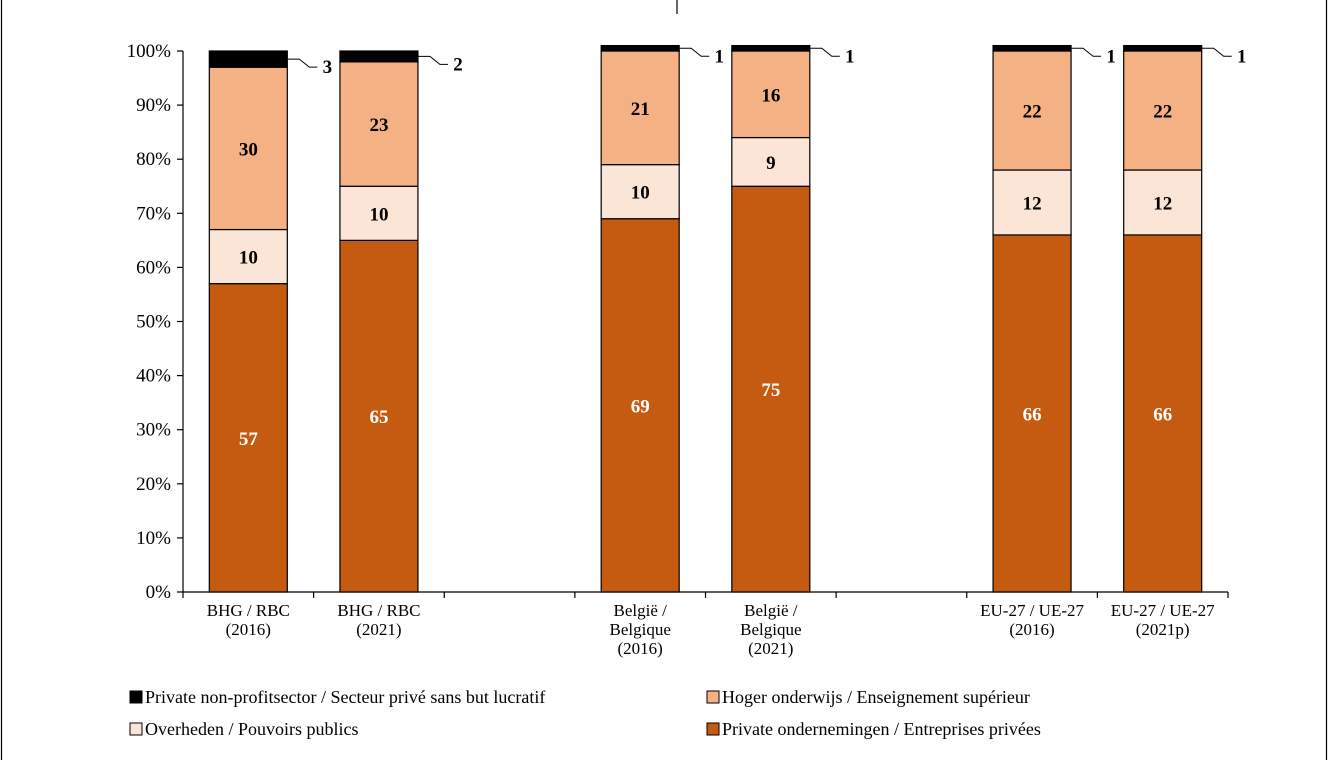 Image resolution: width=1328 pixels, height=760 pixels. Describe the element at coordinates (153, 322) in the screenshot. I see `y-tick-label: 50%` at that location.